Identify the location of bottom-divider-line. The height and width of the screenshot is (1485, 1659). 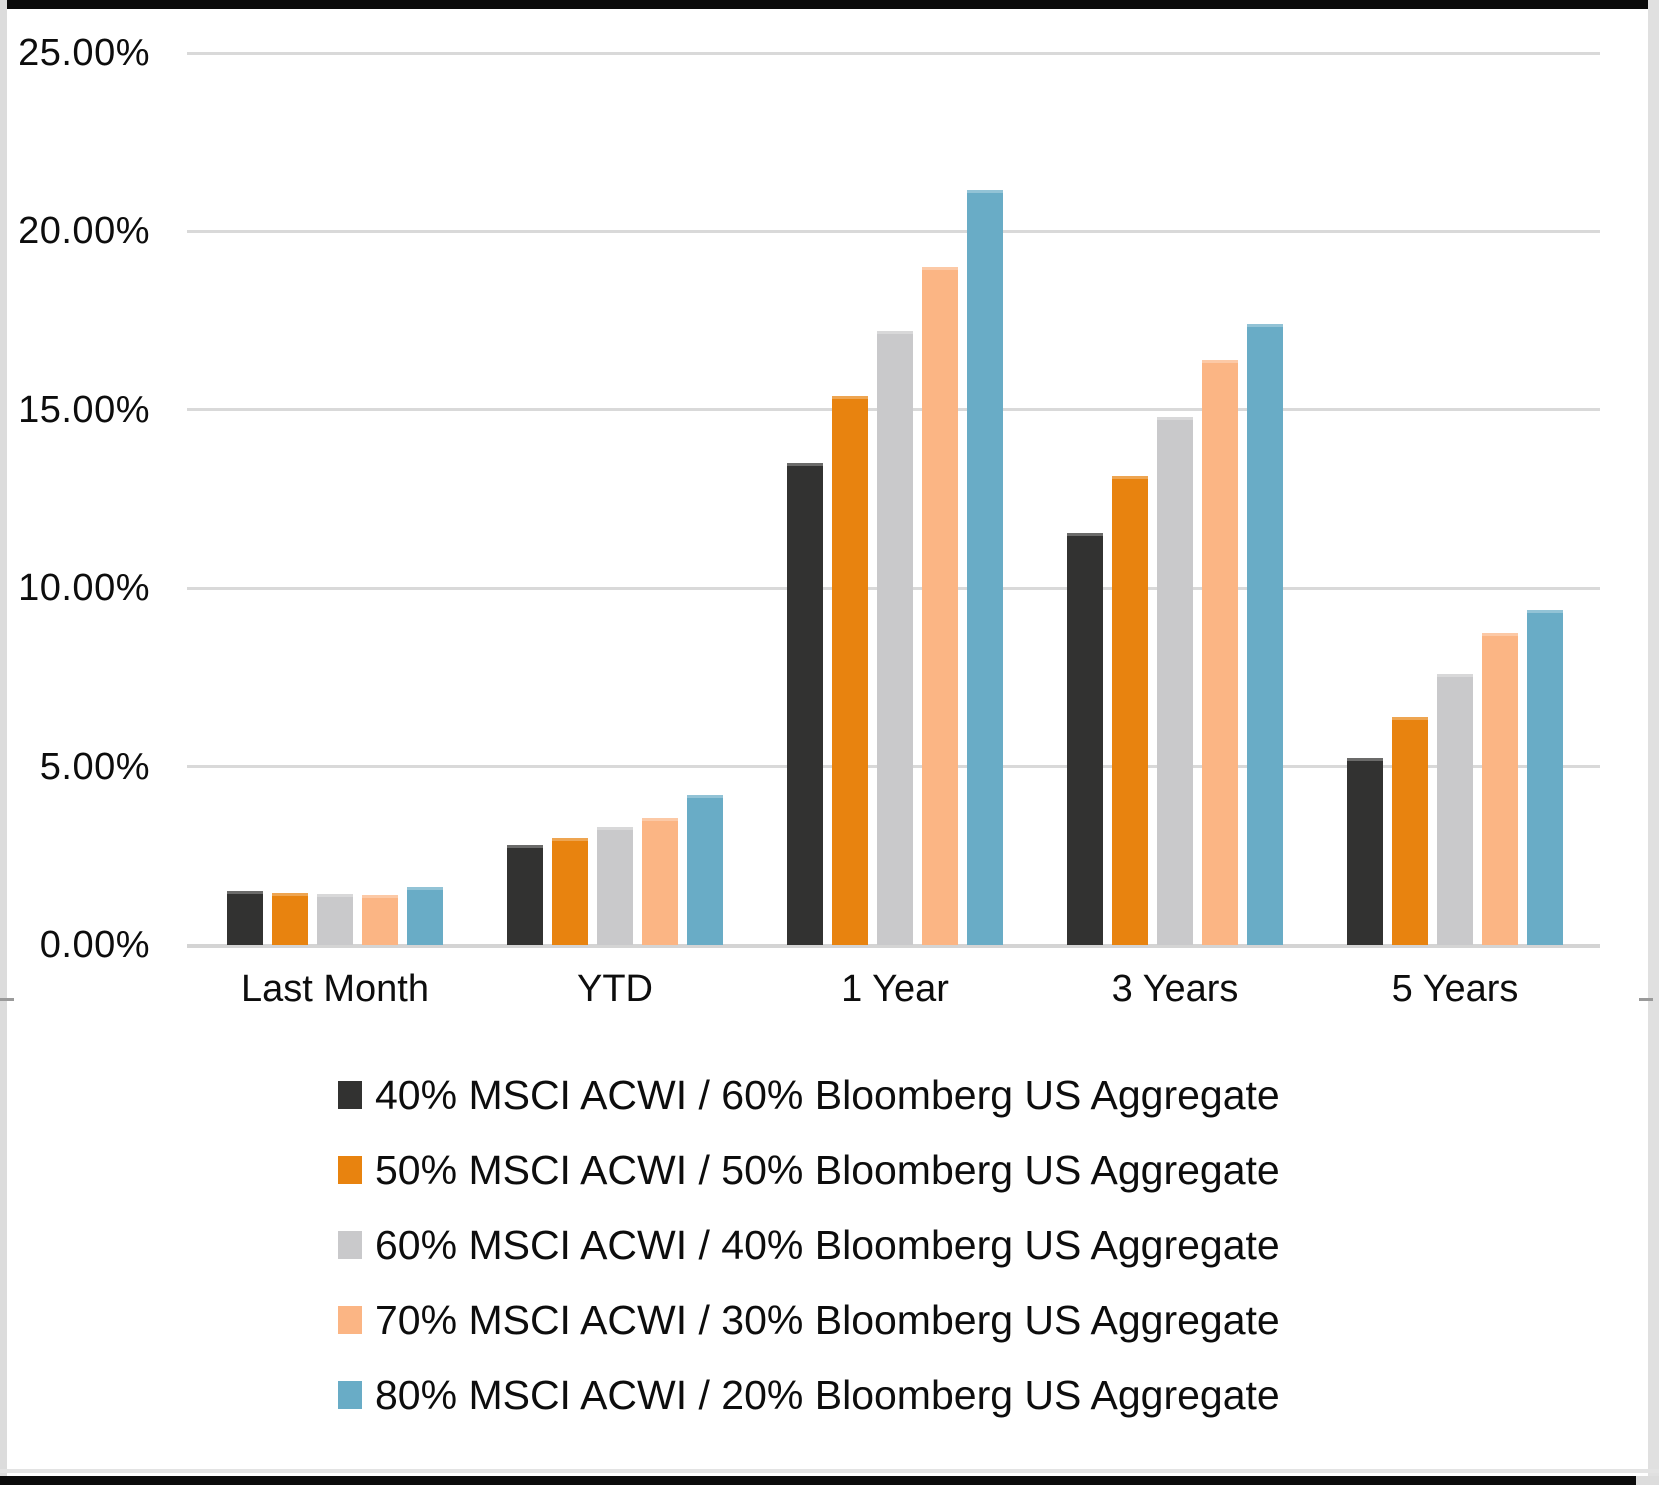
(829, 1471).